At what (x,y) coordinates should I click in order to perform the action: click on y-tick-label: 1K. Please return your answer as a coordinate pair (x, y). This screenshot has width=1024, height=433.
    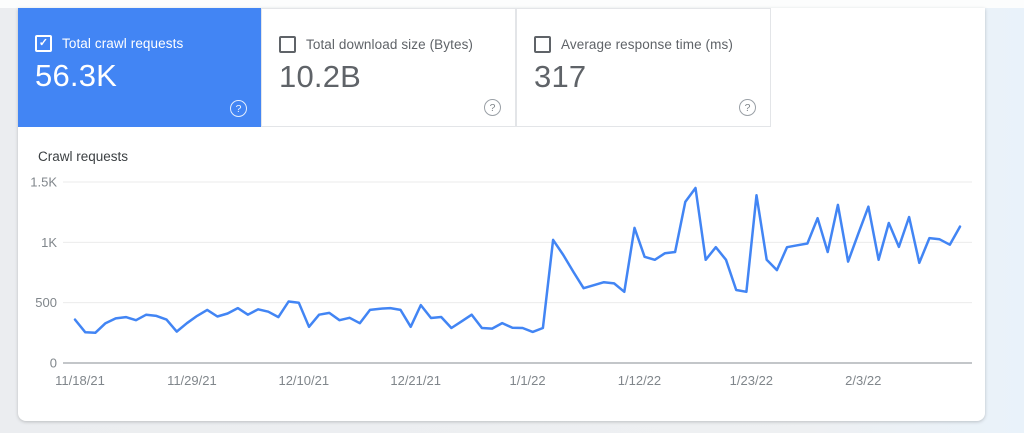
    Looking at the image, I should click on (49, 242).